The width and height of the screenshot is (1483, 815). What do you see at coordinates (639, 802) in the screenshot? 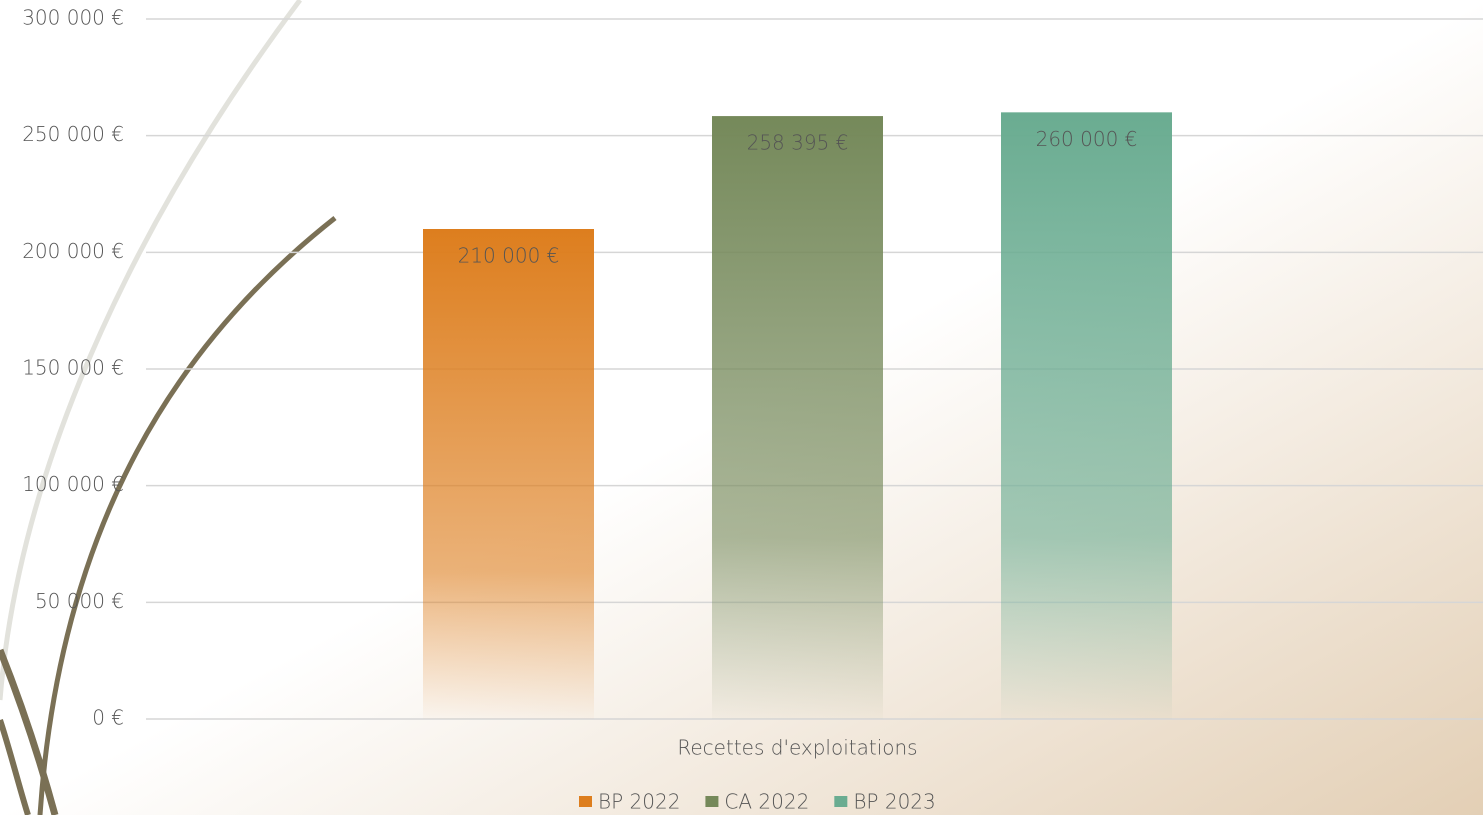
I see `legend-label: BP 2022` at bounding box center [639, 802].